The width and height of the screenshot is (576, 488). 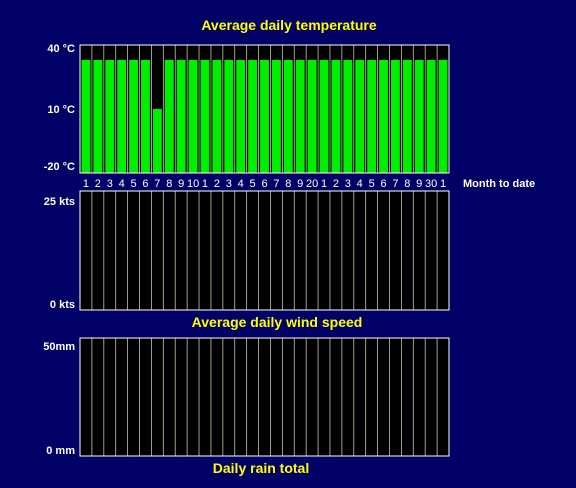 What do you see at coordinates (312, 184) in the screenshot?
I see `temp-xtick-label: 20` at bounding box center [312, 184].